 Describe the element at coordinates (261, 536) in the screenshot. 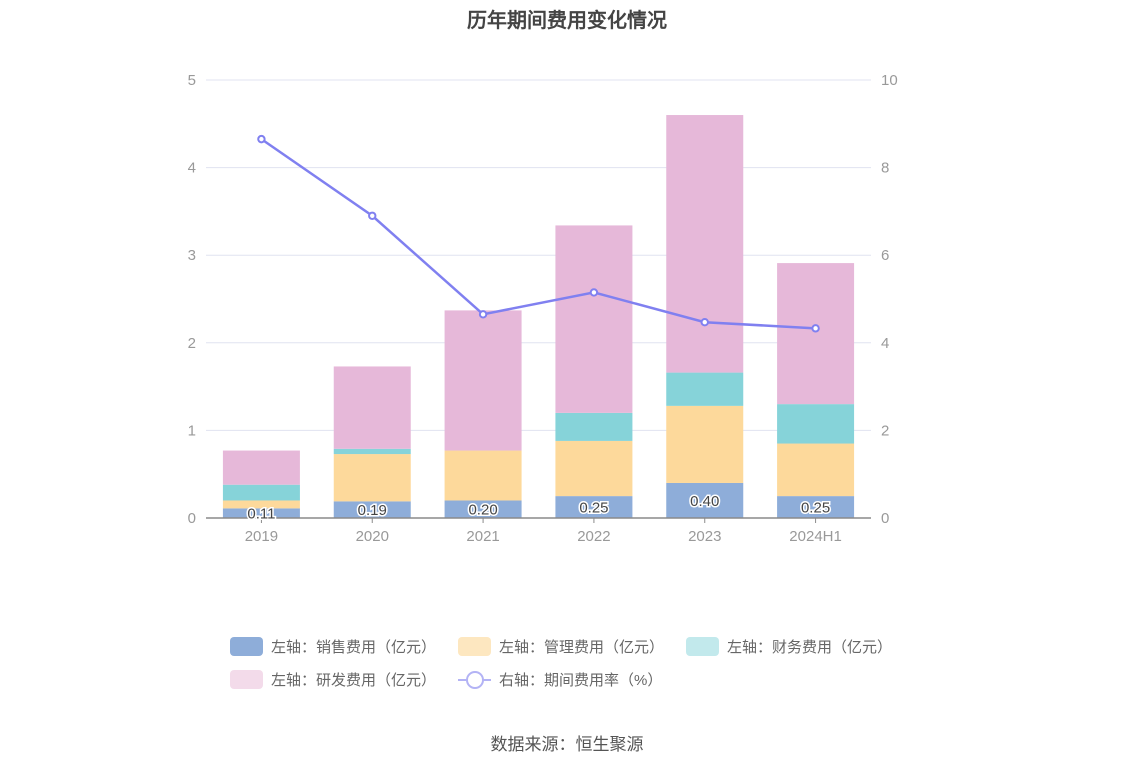

I see `x-tick-label: 2019` at that location.